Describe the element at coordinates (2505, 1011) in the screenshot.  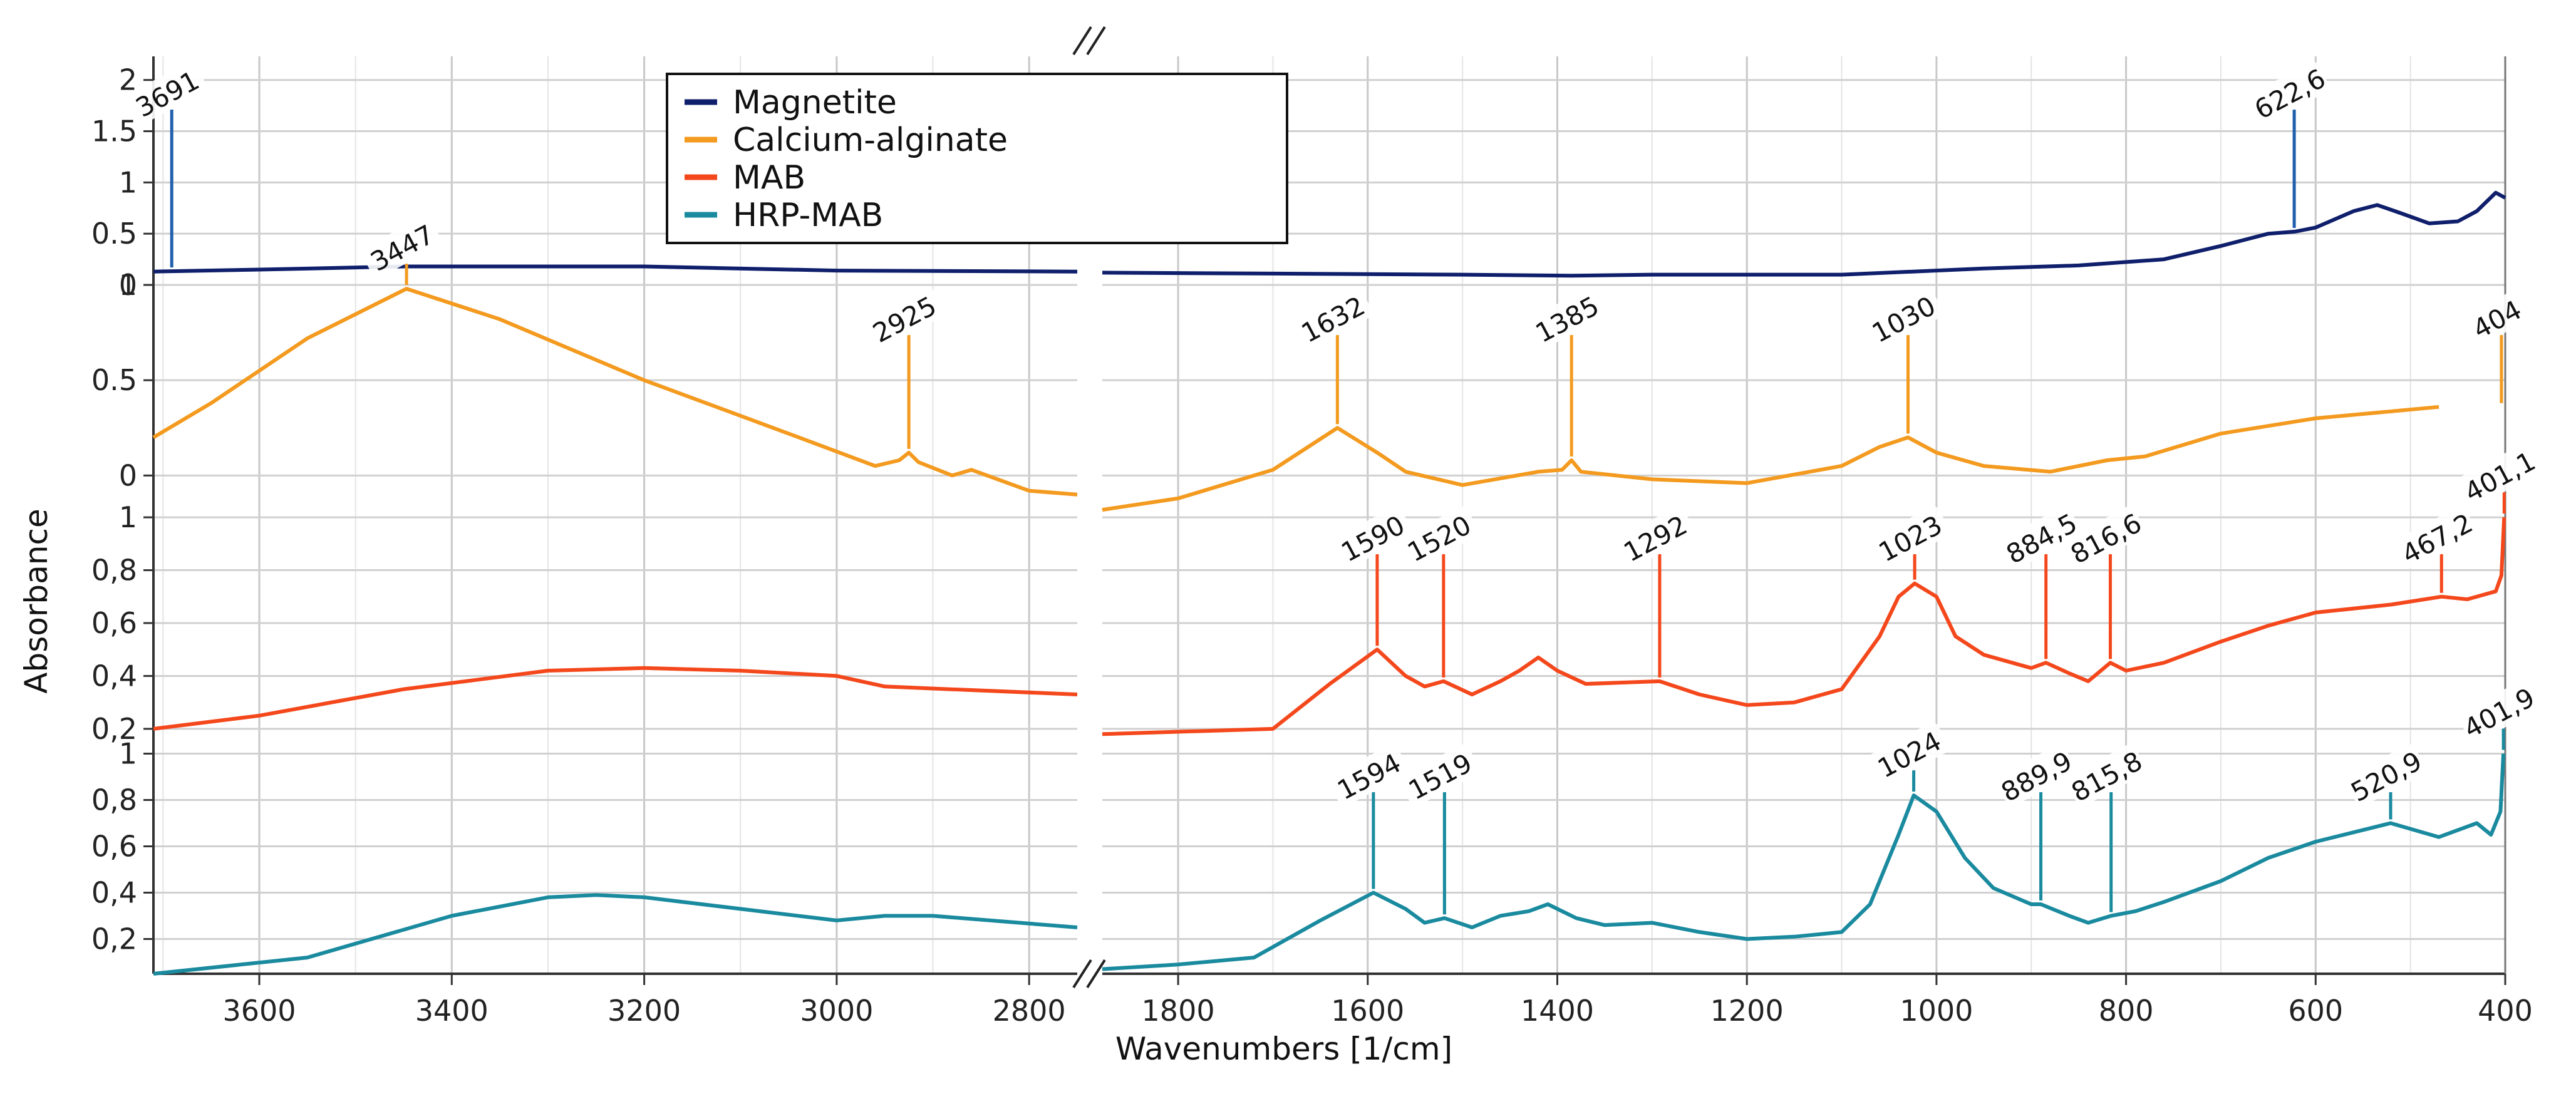
I see `x-tick-label: 400` at that location.